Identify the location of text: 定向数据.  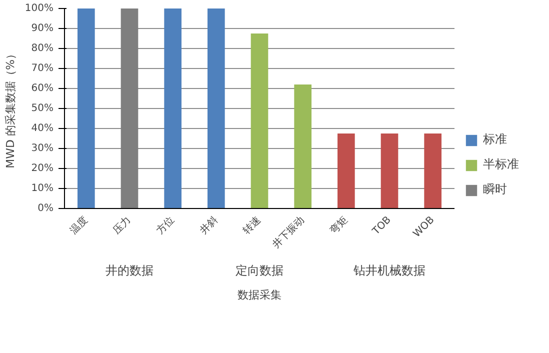
(260, 271).